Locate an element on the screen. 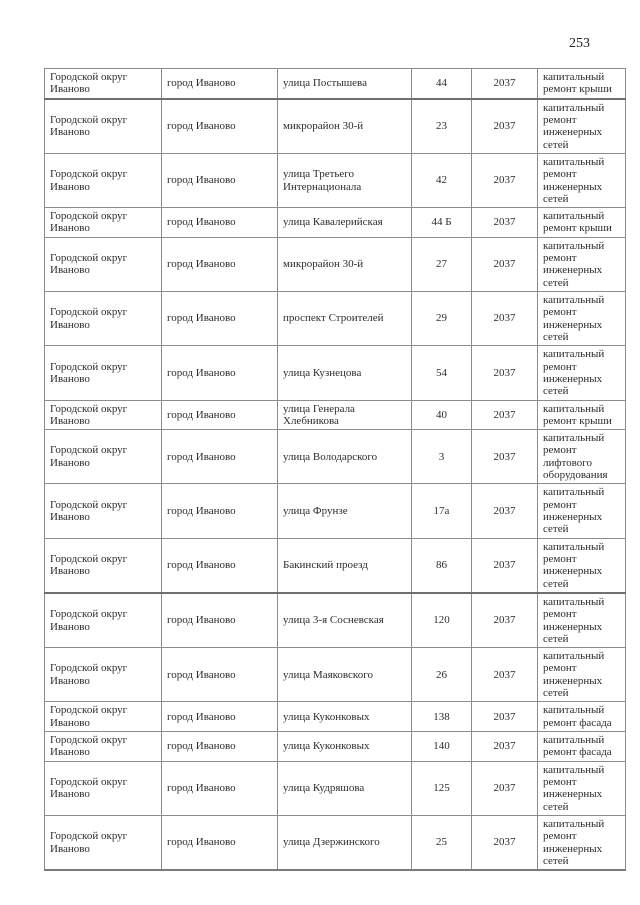 Image resolution: width=640 pixels, height=905 pixels. cell-house: 140 is located at coordinates (441, 746).